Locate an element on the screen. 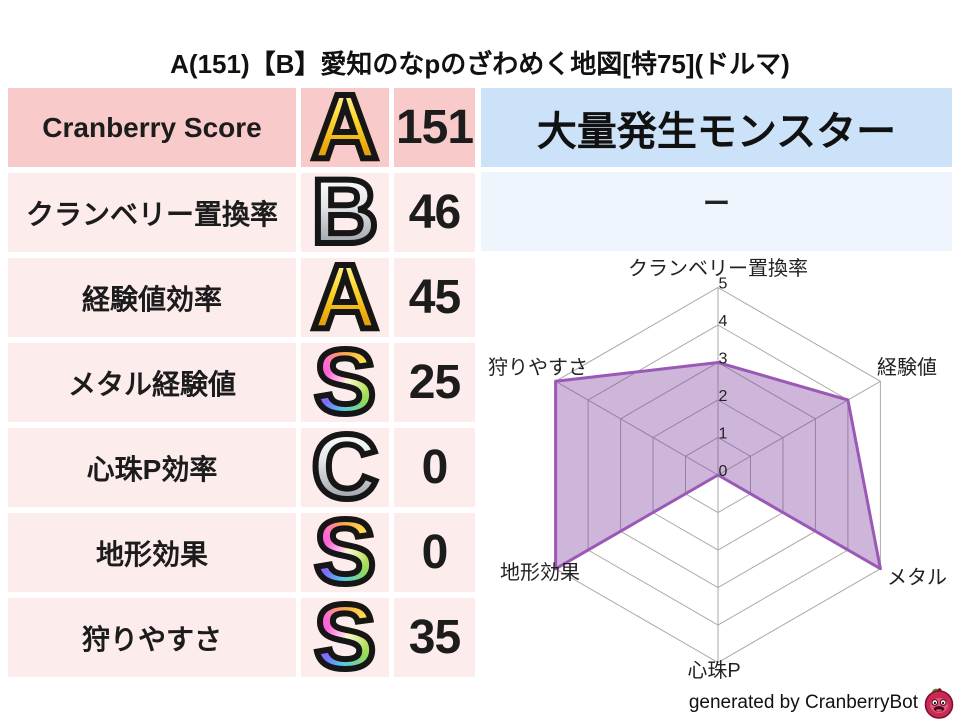  footer-credit: generated by CranberryBot is located at coordinates (822, 703).